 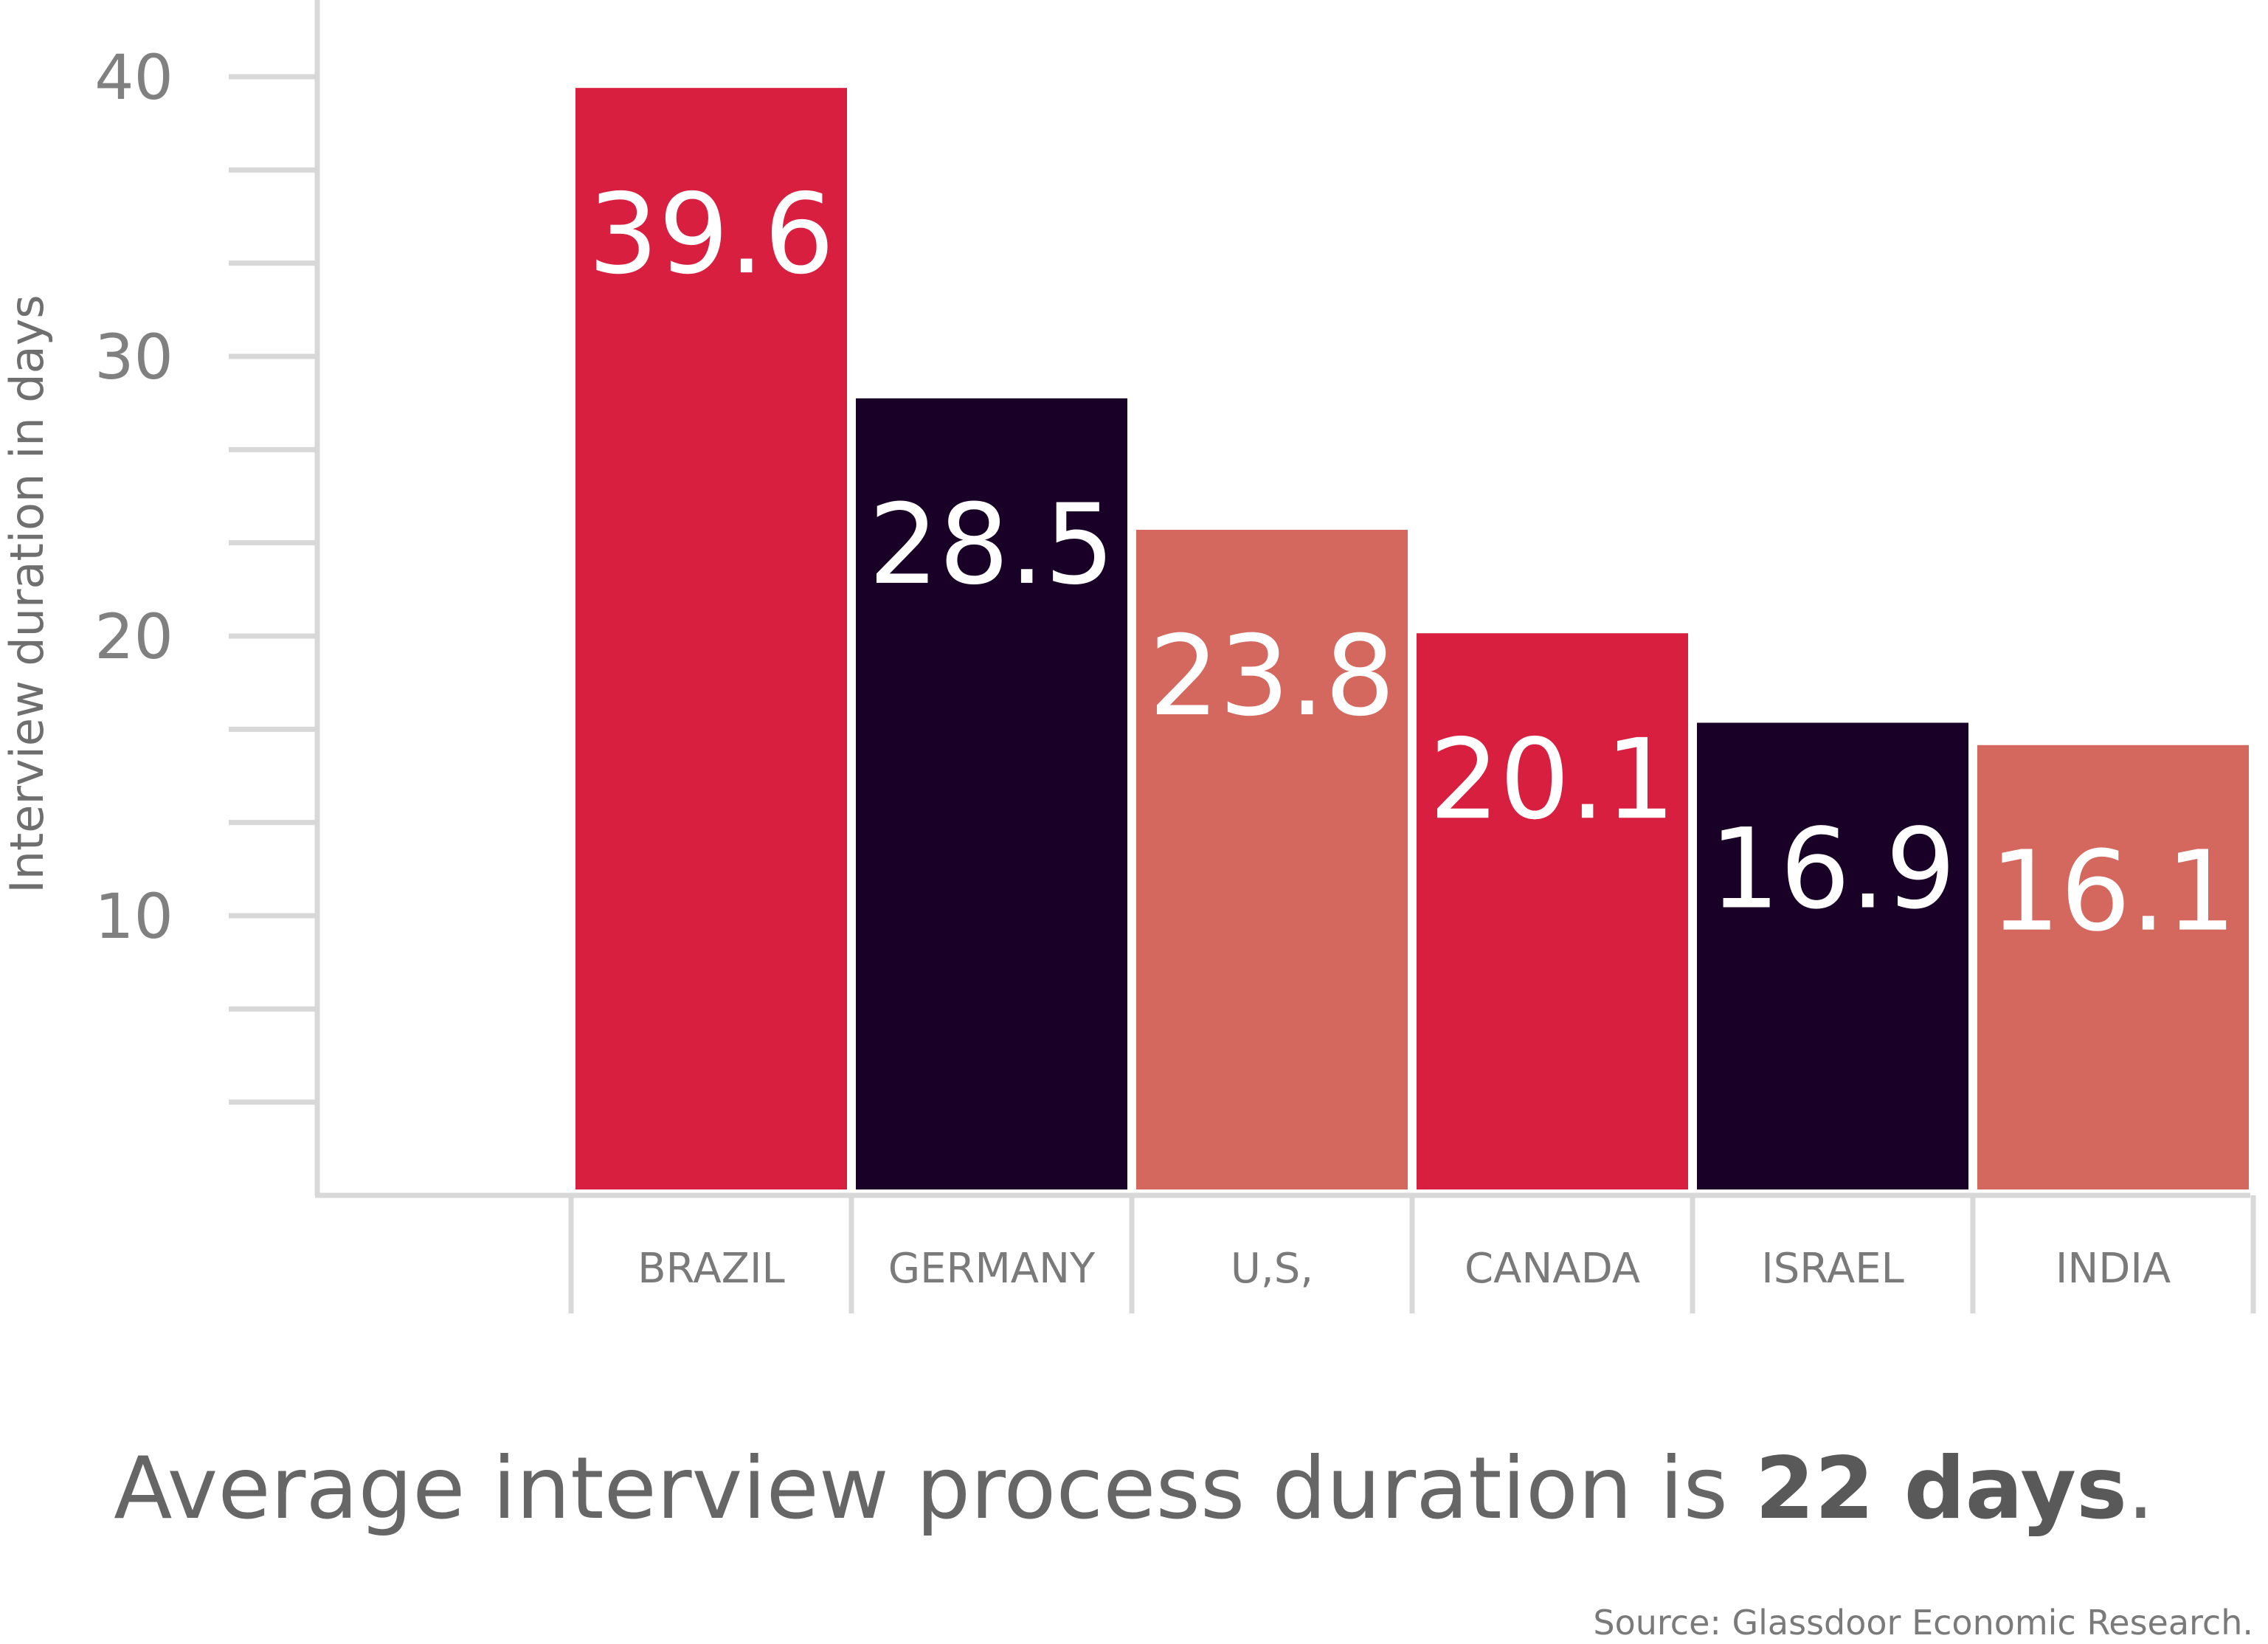 I want to click on bar-value-label: 39.6, so click(x=711, y=234).